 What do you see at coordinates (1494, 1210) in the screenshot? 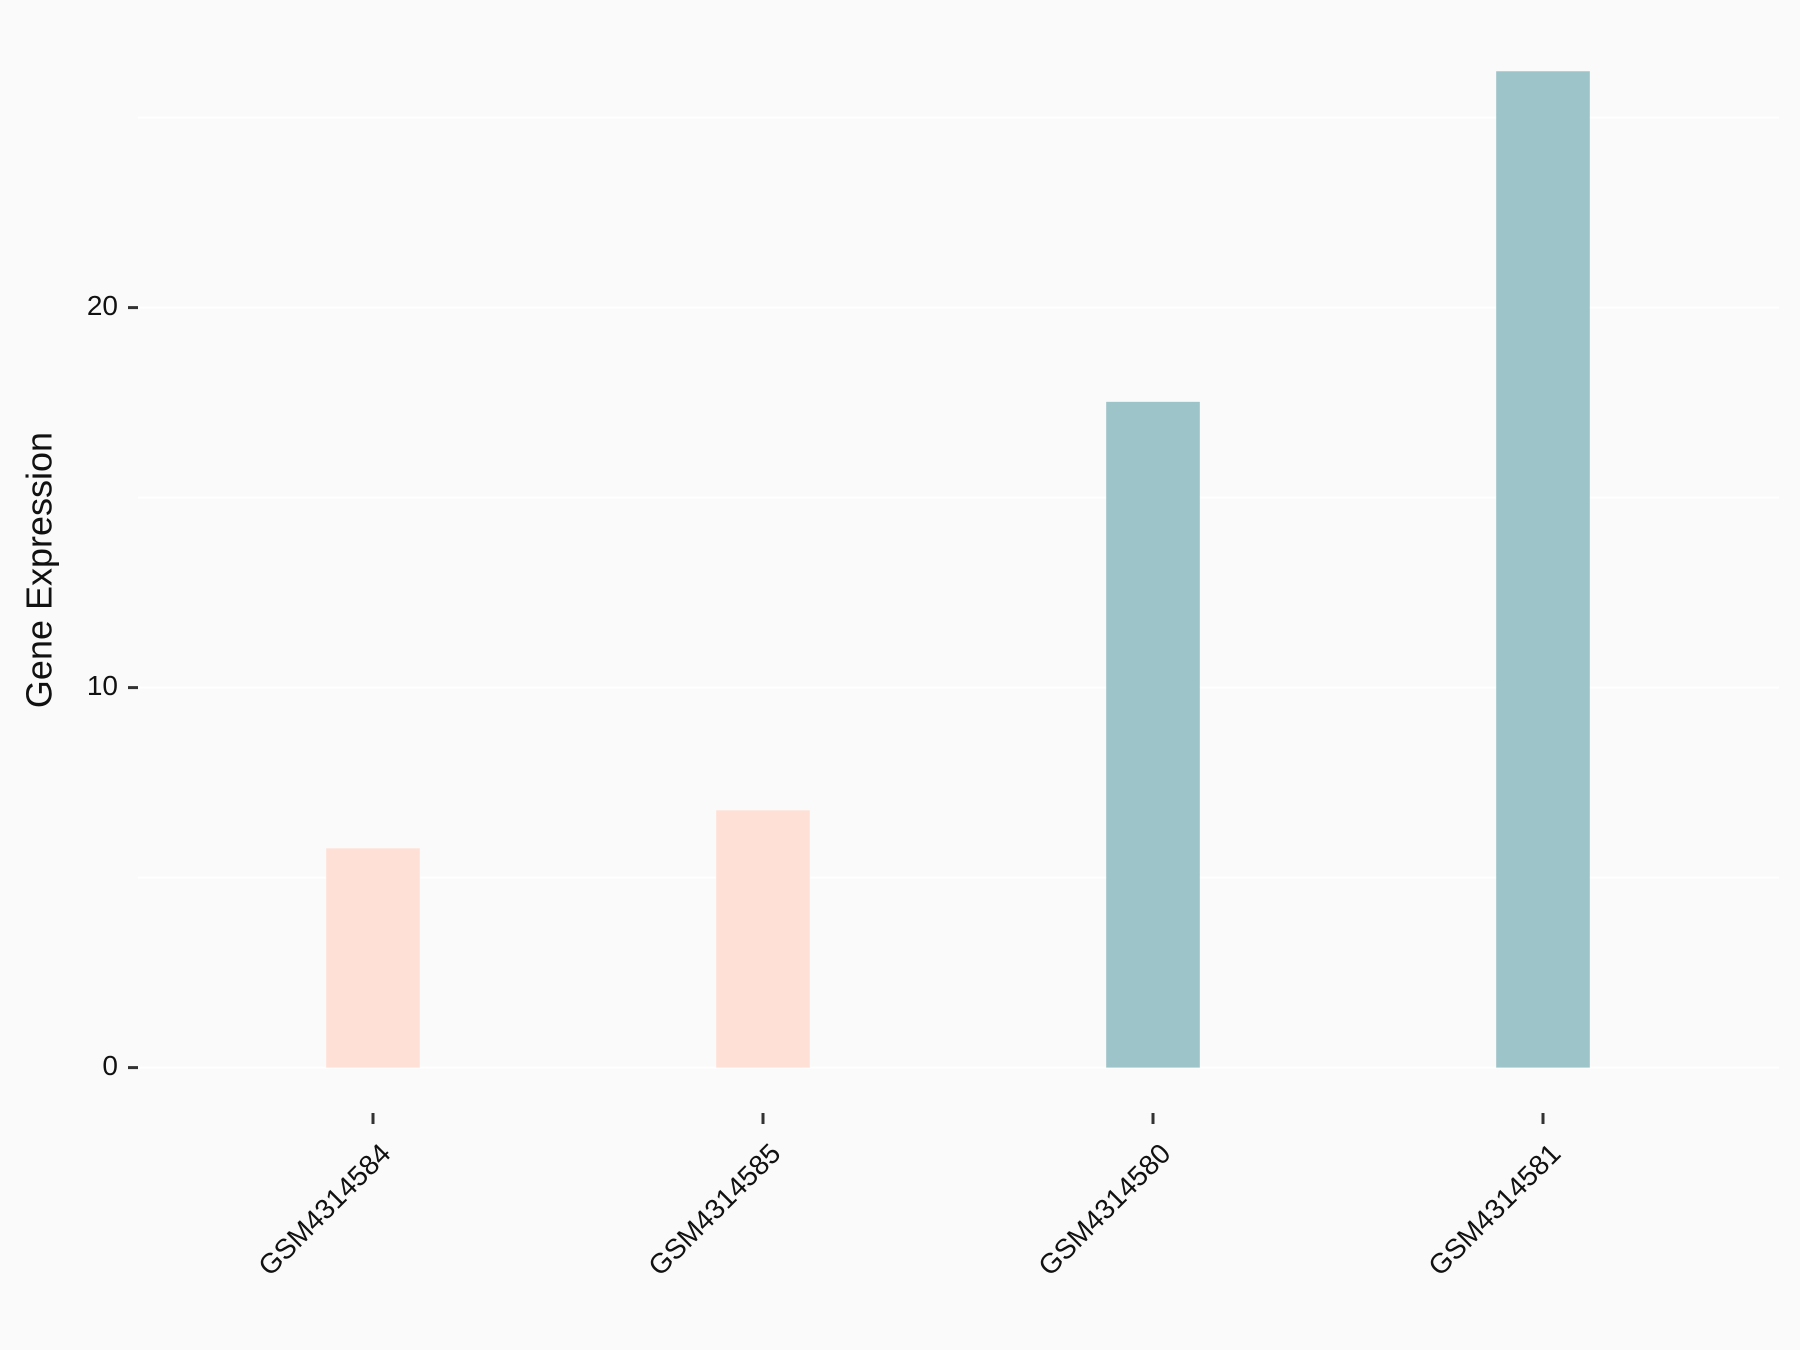
I see `x-tick-label: GSM4314581` at bounding box center [1494, 1210].